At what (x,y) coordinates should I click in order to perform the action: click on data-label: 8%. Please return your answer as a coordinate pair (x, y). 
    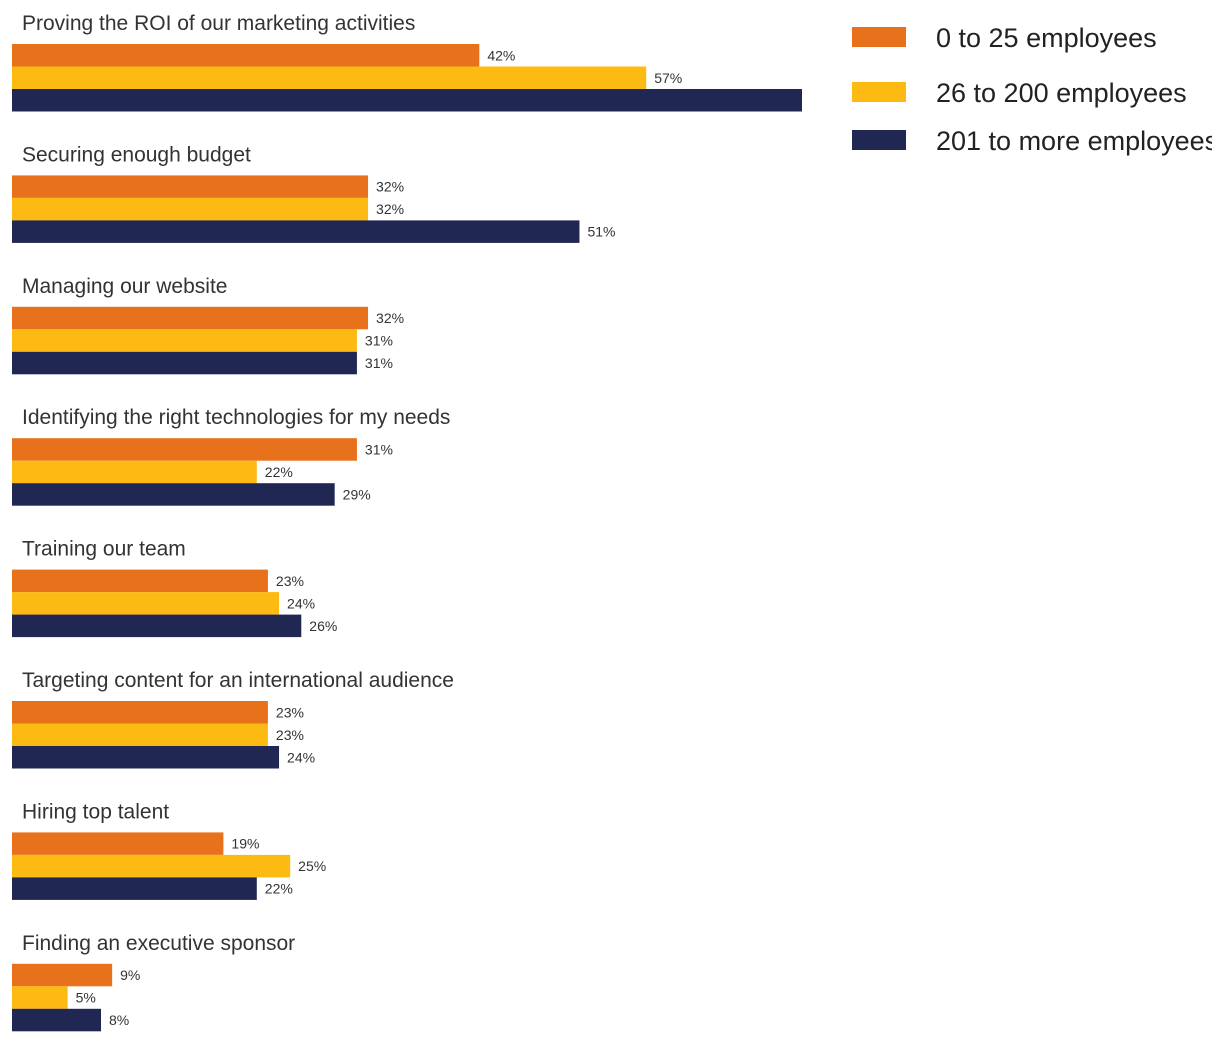
    Looking at the image, I should click on (119, 1020).